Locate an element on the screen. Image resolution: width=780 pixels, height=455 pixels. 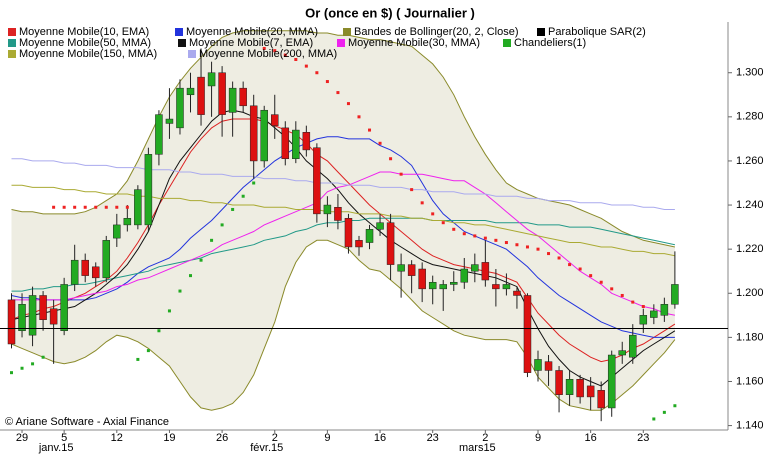
y-tick-label: 1.180 is located at coordinates (750, 337).